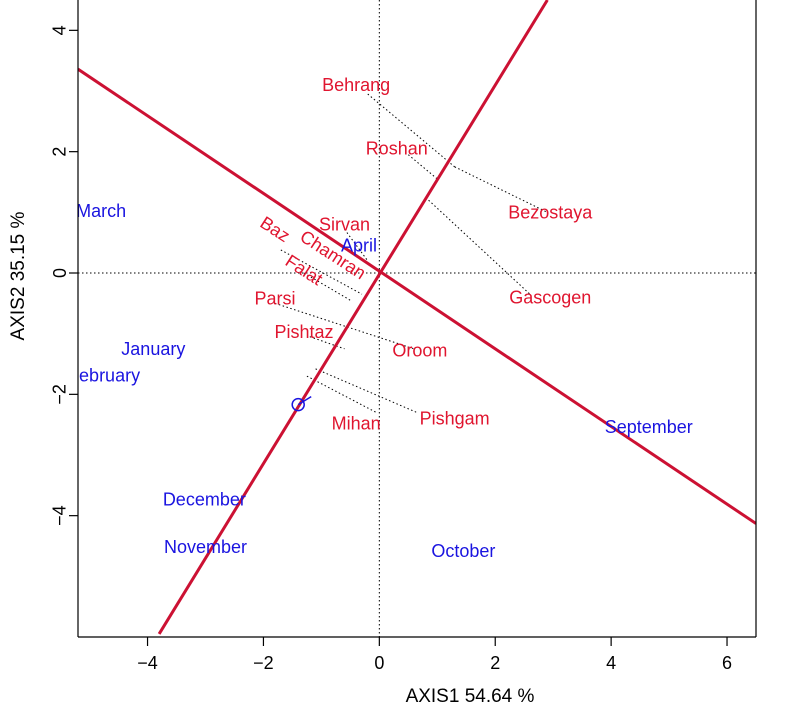 The height and width of the screenshot is (711, 786). What do you see at coordinates (304, 401) in the screenshot?
I see `average-environment-arrow` at bounding box center [304, 401].